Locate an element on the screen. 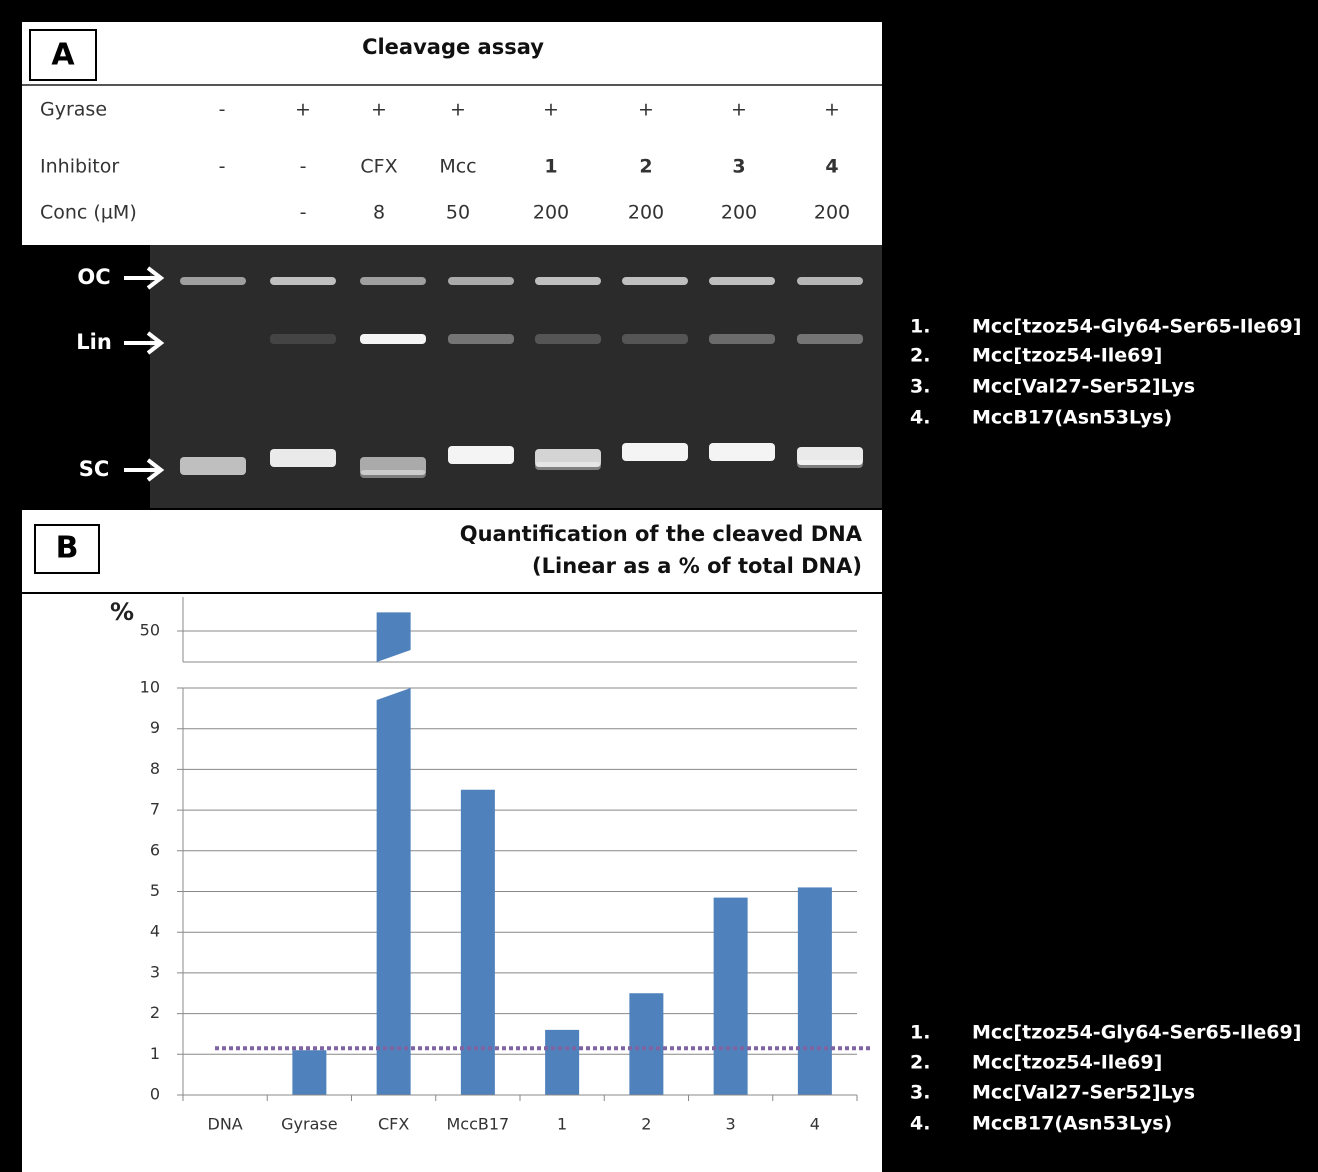 This screenshot has height=1172, width=1318. x-tick-label: 4 is located at coordinates (815, 1124).